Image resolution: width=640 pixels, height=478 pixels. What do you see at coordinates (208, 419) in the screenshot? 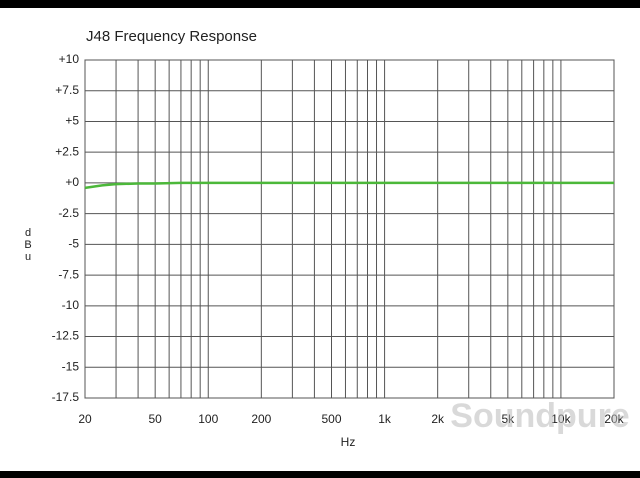
I see `x-tick-label: 100` at bounding box center [208, 419].